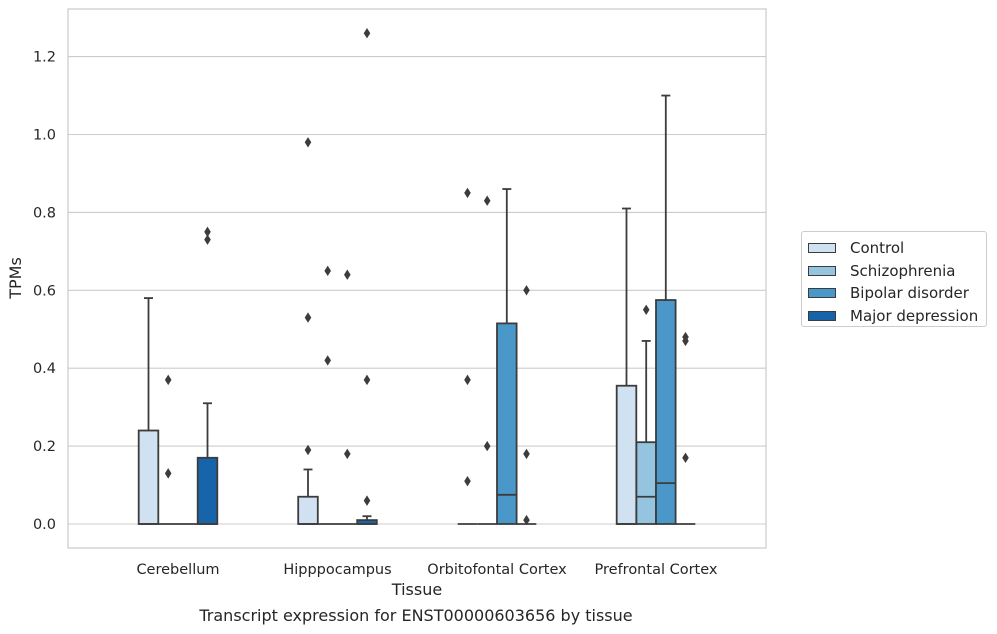 This screenshot has width=997, height=634. I want to click on x-tick-label: Hipppocampus, so click(337, 570).